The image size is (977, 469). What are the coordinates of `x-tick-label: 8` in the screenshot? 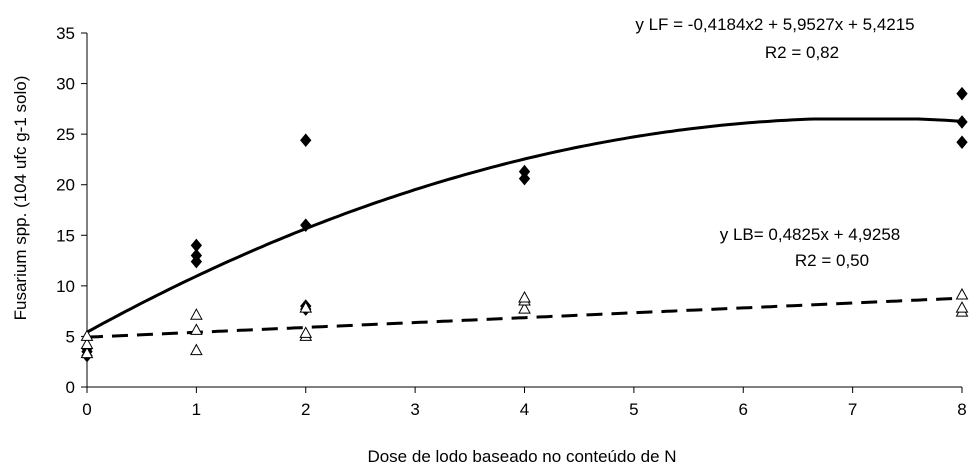 It's located at (961, 409).